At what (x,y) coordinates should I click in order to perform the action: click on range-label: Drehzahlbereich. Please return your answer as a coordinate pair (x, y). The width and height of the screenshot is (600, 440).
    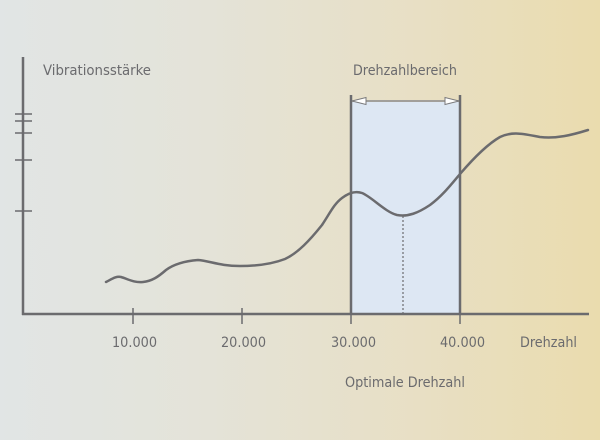
    Looking at the image, I should click on (405, 71).